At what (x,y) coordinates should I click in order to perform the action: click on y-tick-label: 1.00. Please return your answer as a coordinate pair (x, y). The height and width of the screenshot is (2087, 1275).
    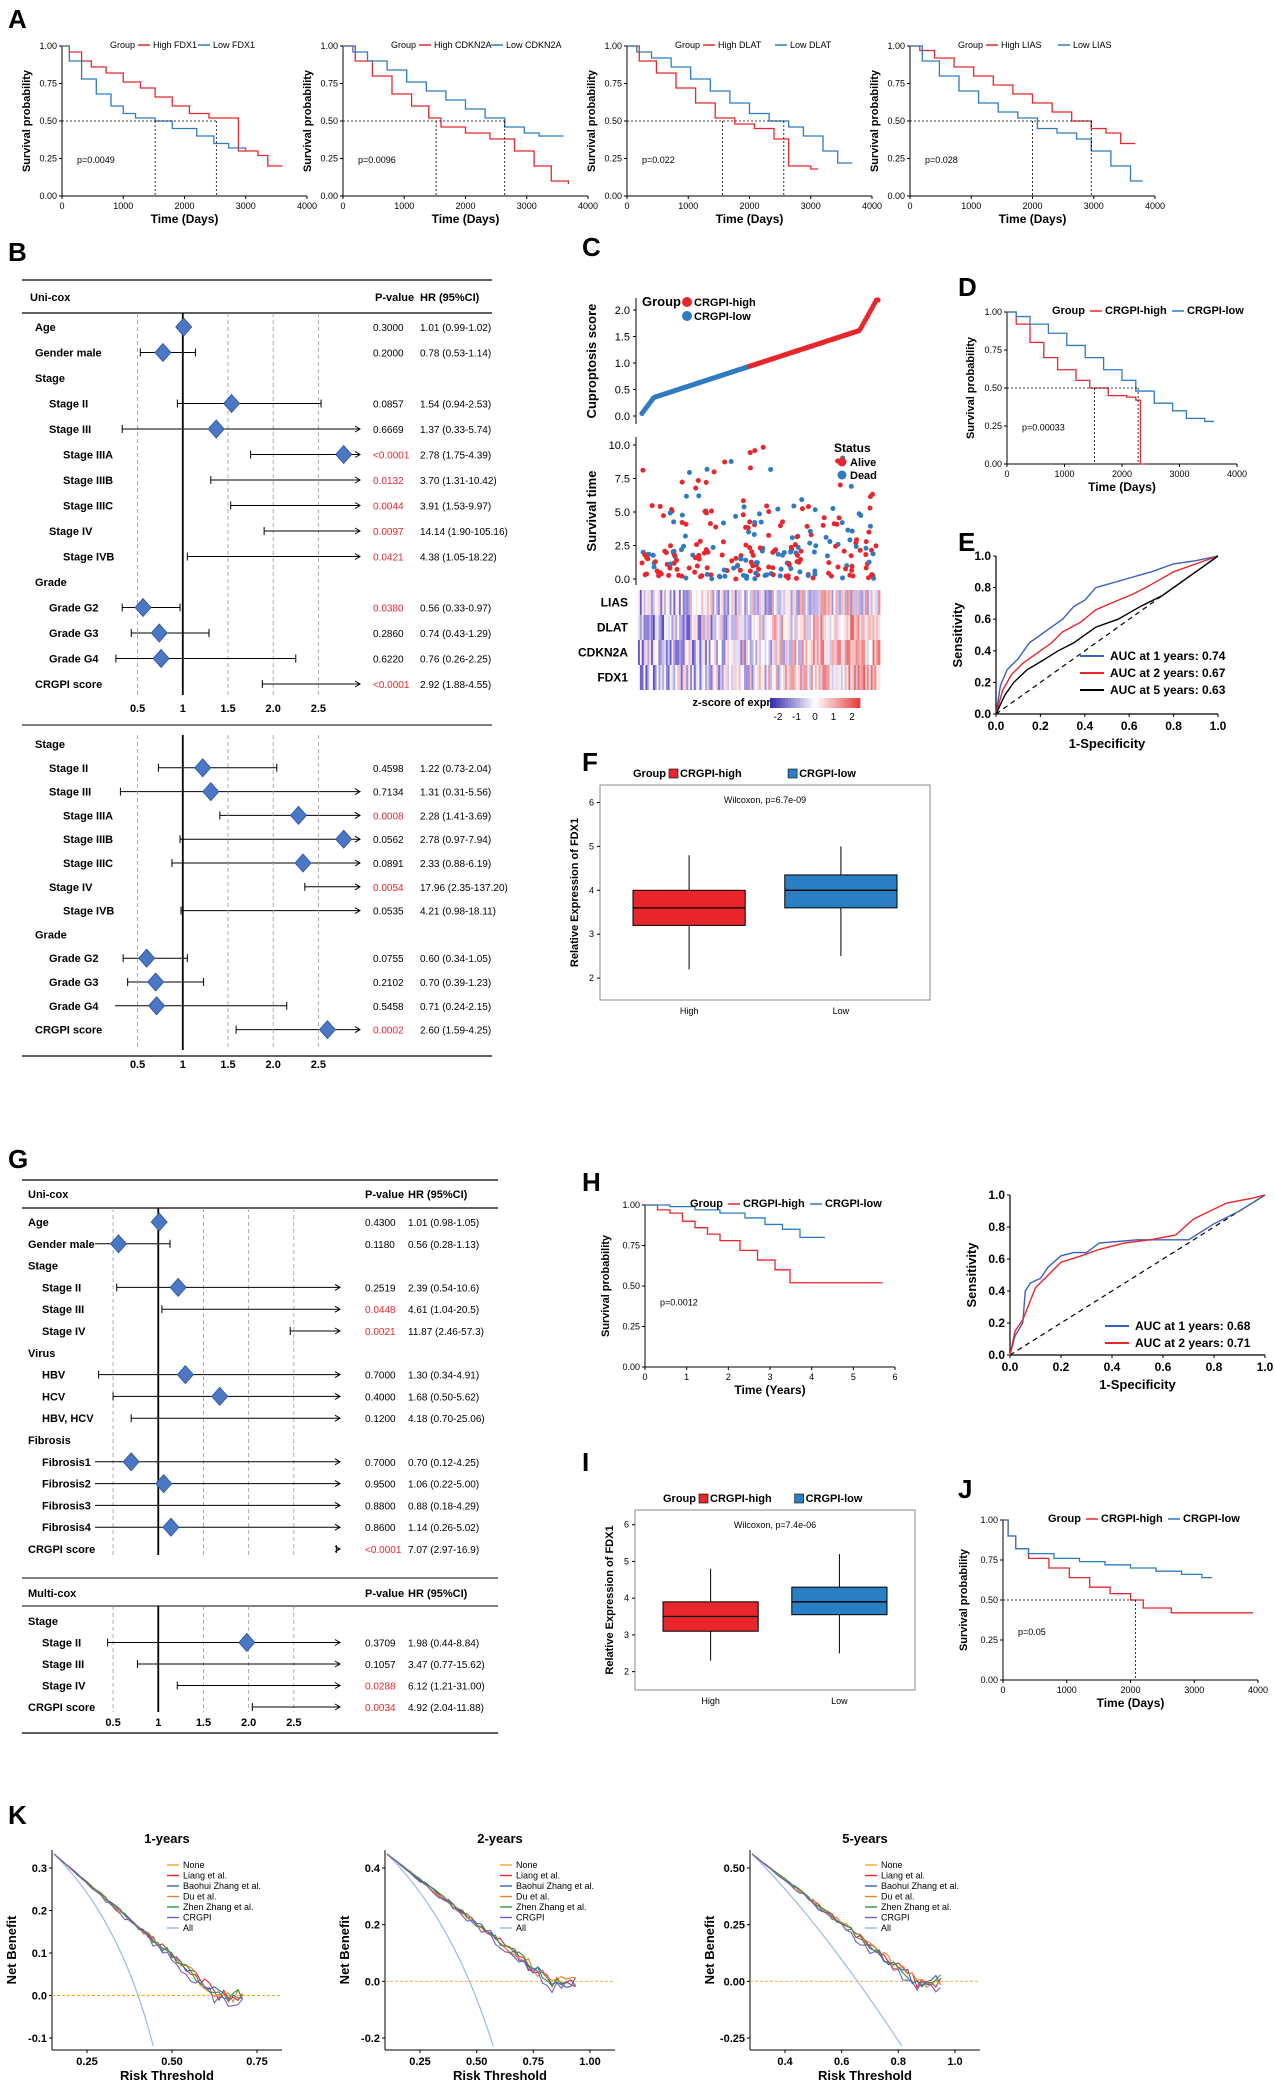
    Looking at the image, I should click on (993, 312).